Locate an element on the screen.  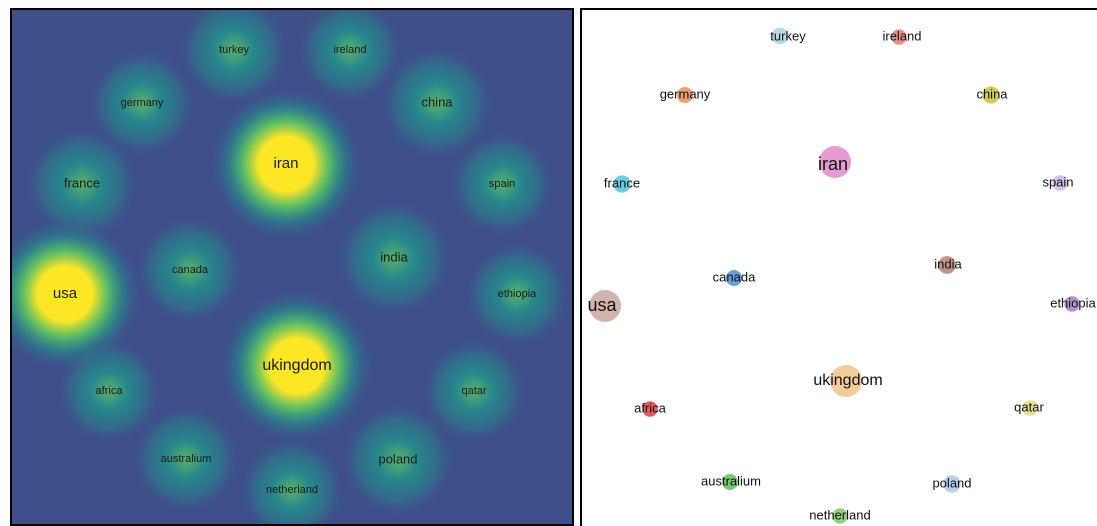
scatter-dot-iran is located at coordinates (835, 162).